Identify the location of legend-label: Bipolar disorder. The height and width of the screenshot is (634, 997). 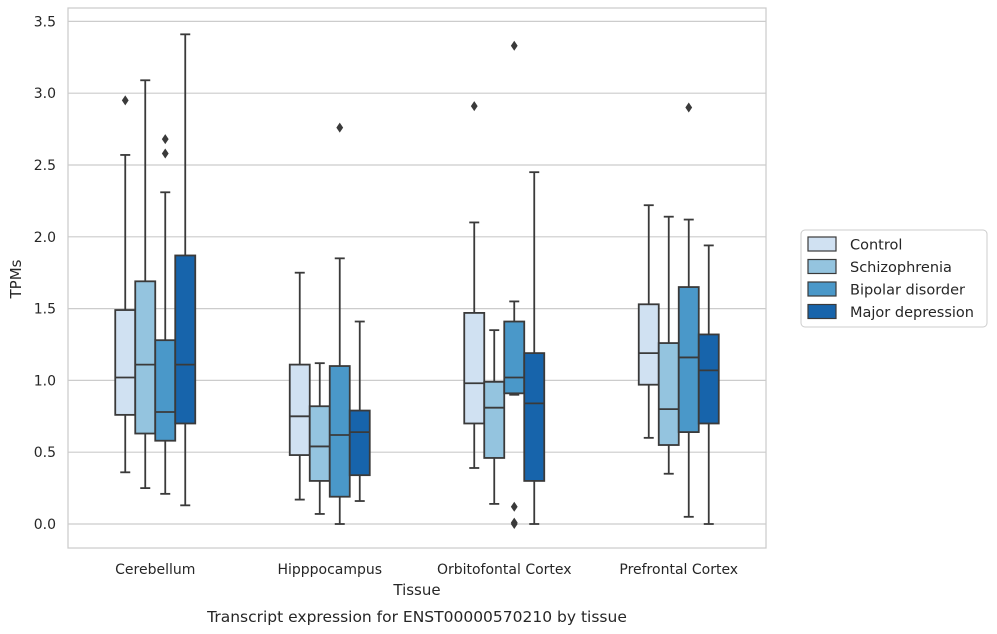
(907, 291).